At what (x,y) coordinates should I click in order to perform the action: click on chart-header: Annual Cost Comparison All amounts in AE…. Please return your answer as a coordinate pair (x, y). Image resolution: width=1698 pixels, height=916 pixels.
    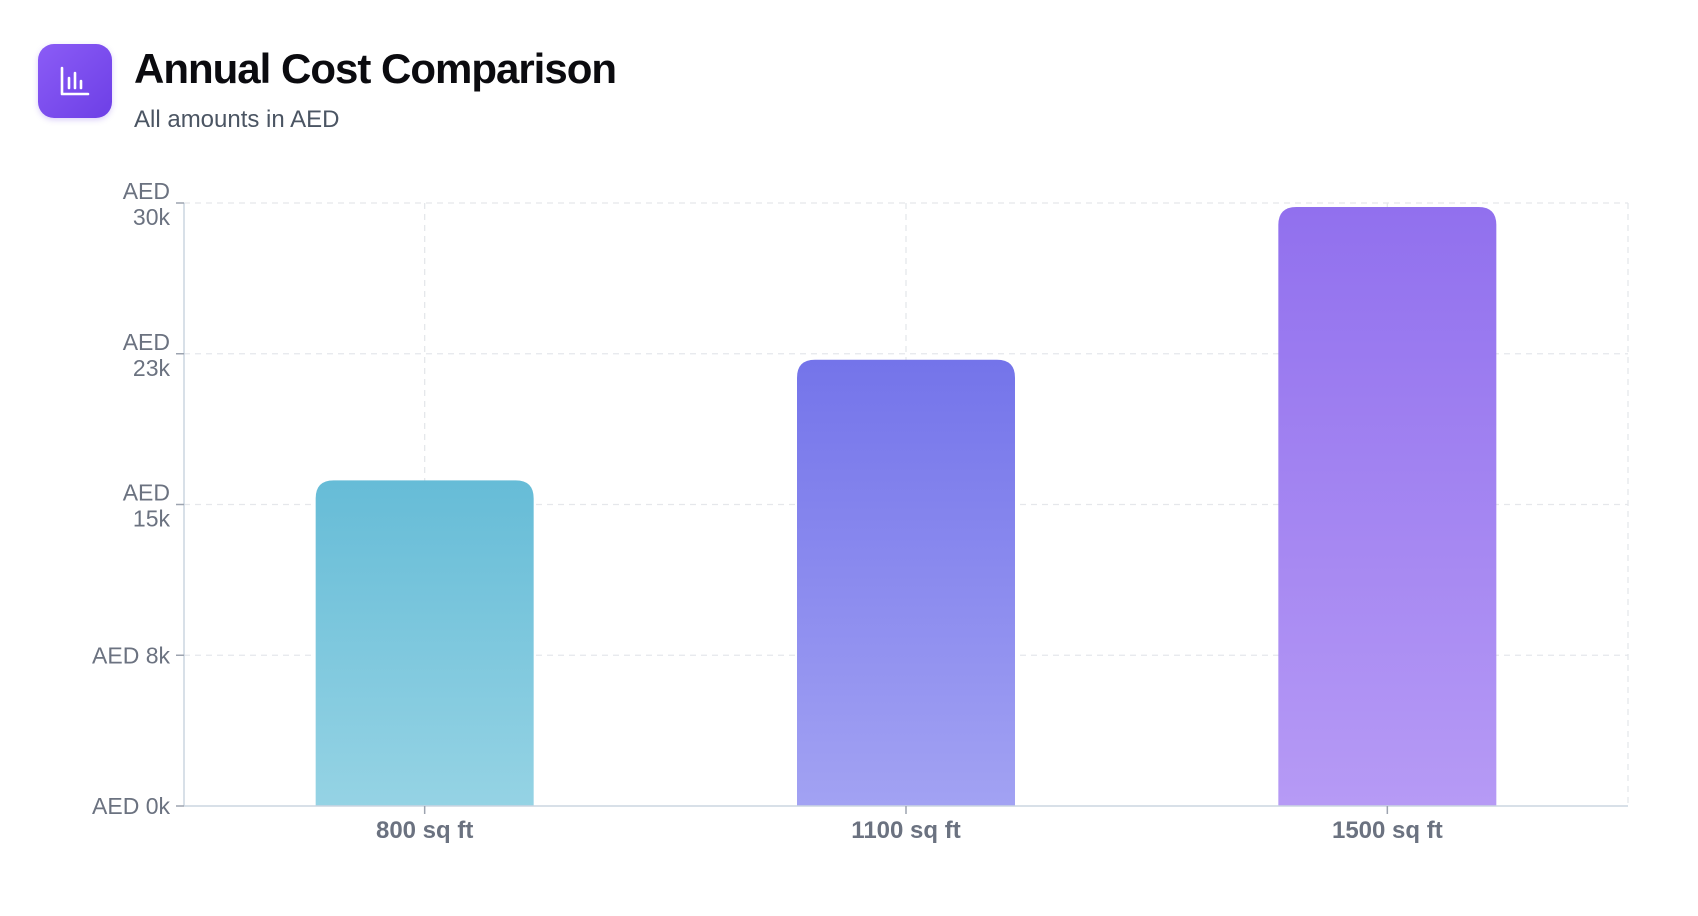
    Looking at the image, I should click on (327, 89).